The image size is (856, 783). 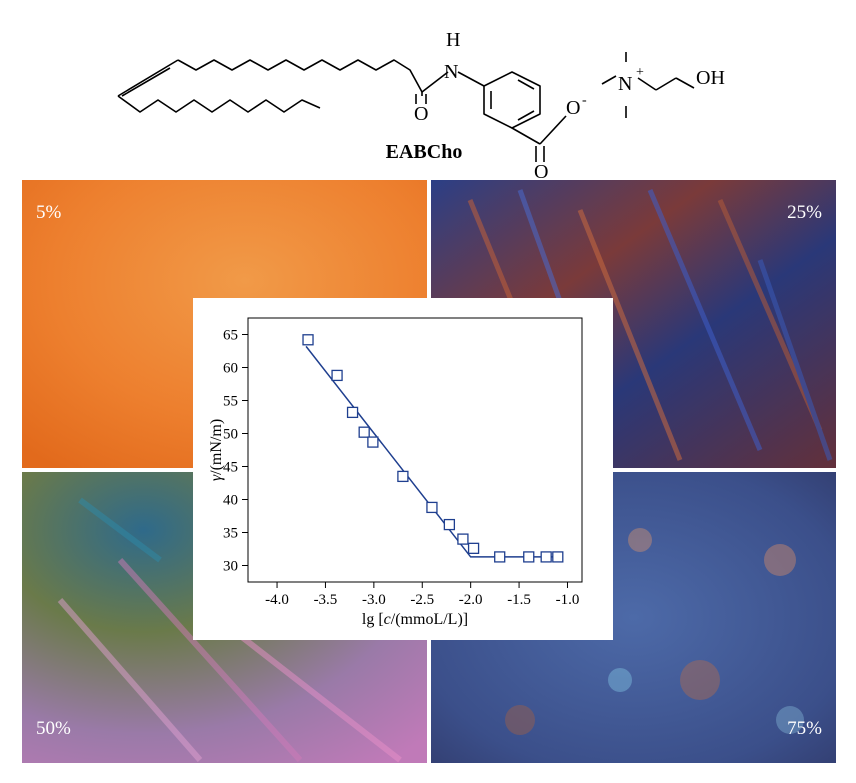 I want to click on charge-minus: -, so click(x=584, y=100).